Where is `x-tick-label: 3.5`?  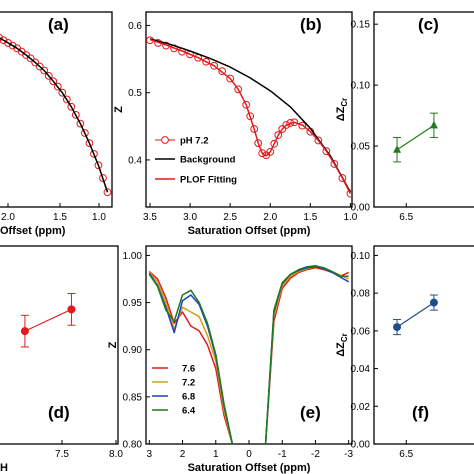 x-tick-label: 3.5 is located at coordinates (150, 217).